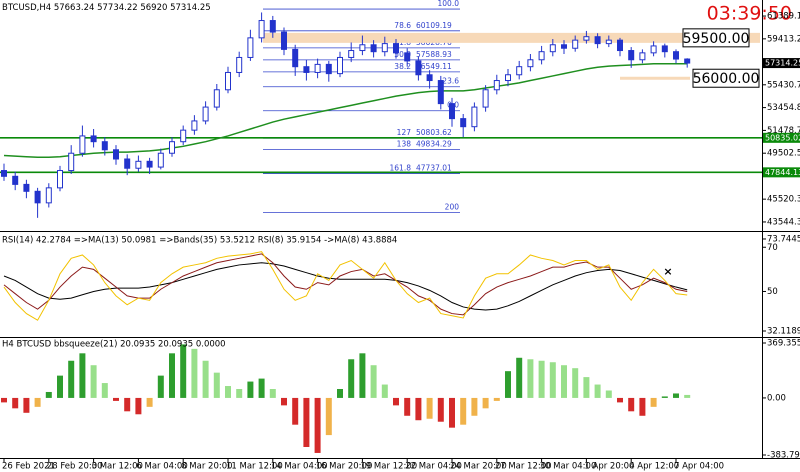 This screenshot has height=472, width=800. What do you see at coordinates (781, 63) in the screenshot?
I see `price-label-bg` at bounding box center [781, 63].